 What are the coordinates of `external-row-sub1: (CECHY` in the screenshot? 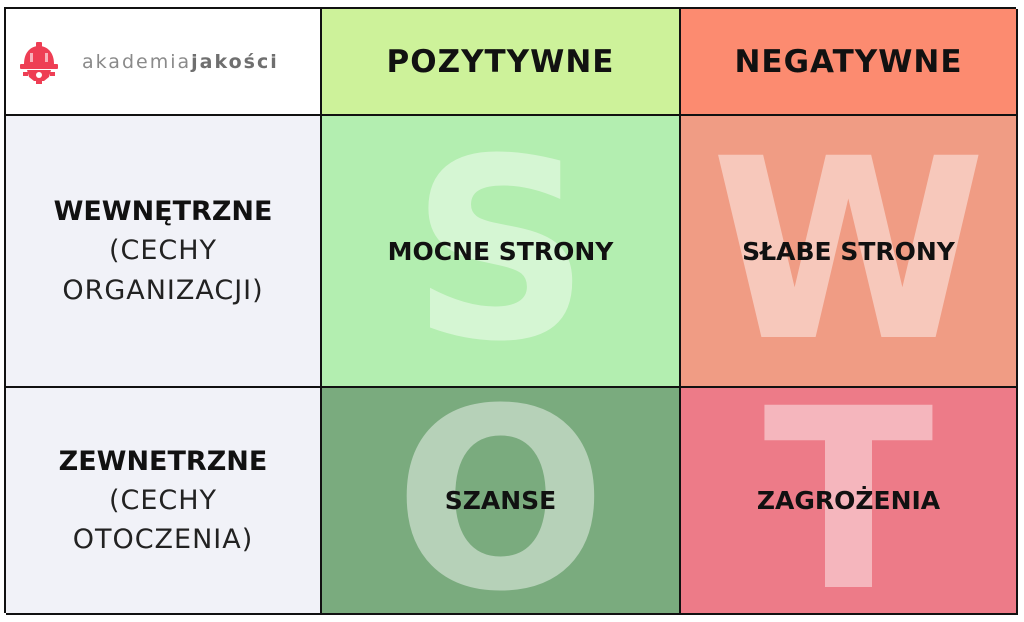 It's located at (163, 500).